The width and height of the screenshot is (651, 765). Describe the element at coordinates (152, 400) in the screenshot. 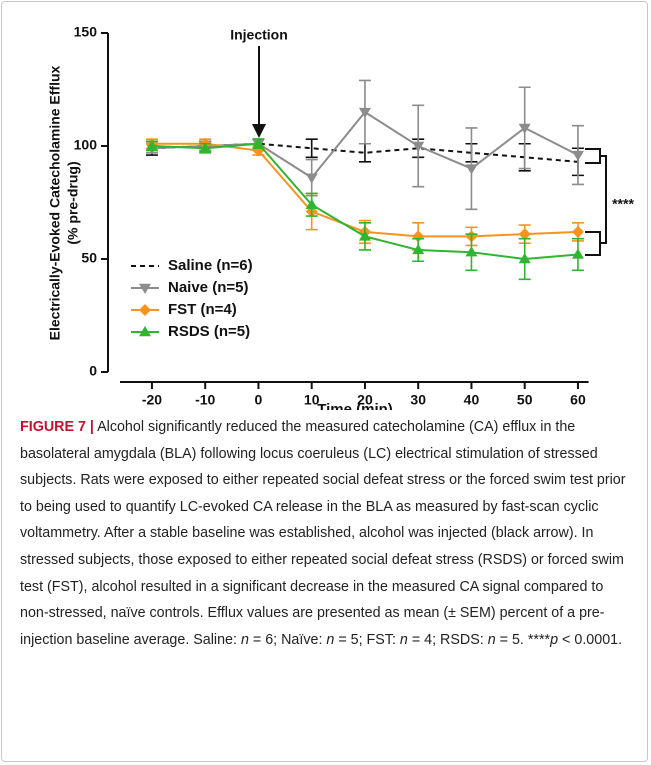

I see `x-tick-label: -20` at that location.